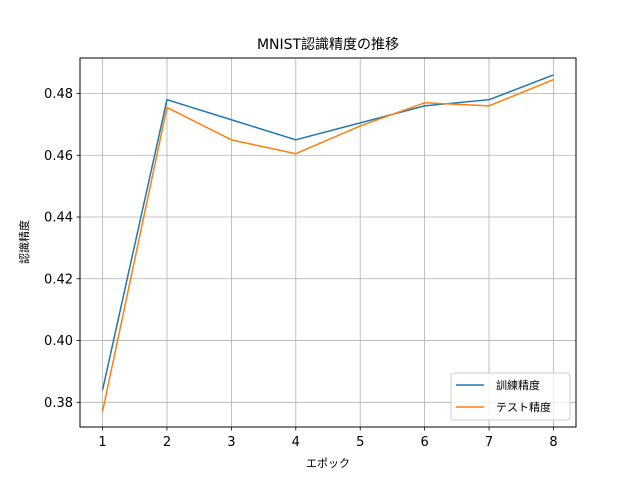 The image size is (640, 480). I want to click on x-tick-label: 6, so click(424, 442).